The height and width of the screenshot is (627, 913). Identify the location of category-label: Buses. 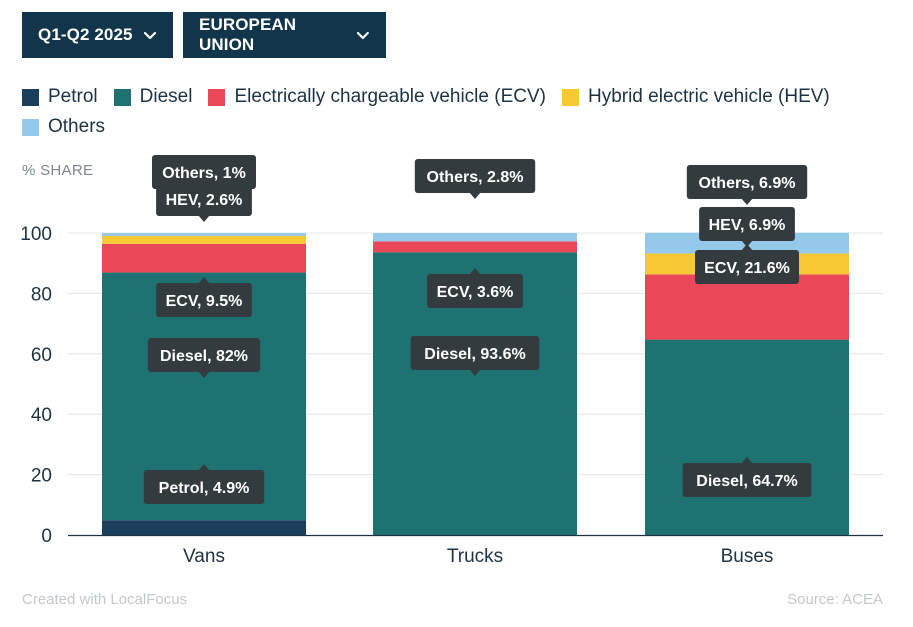
(747, 556).